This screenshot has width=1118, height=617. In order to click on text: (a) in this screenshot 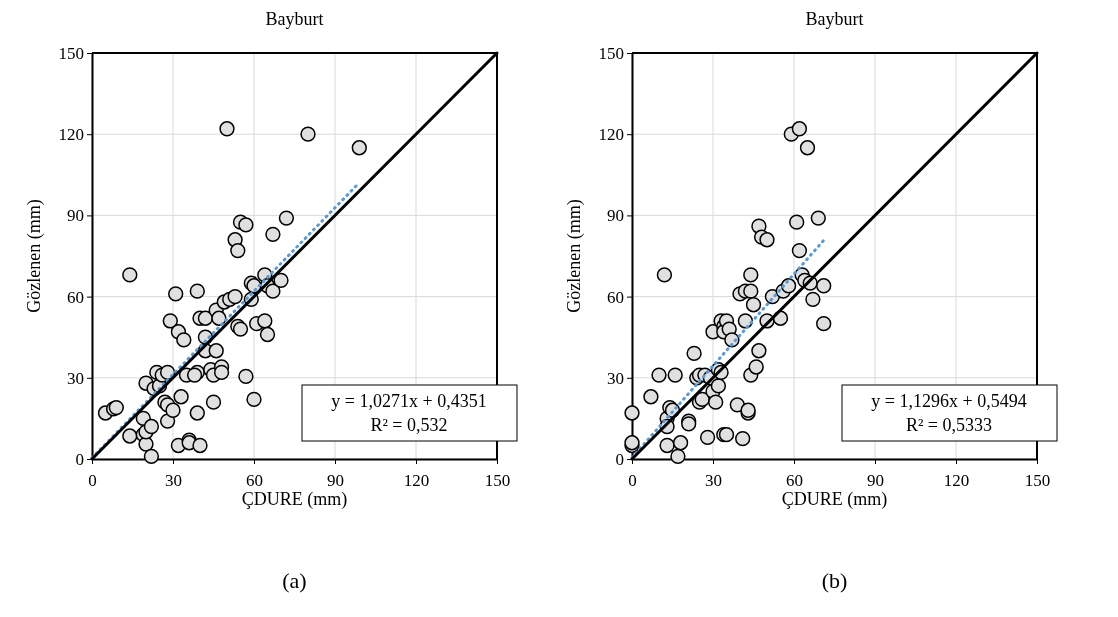, I will do `click(294, 580)`.